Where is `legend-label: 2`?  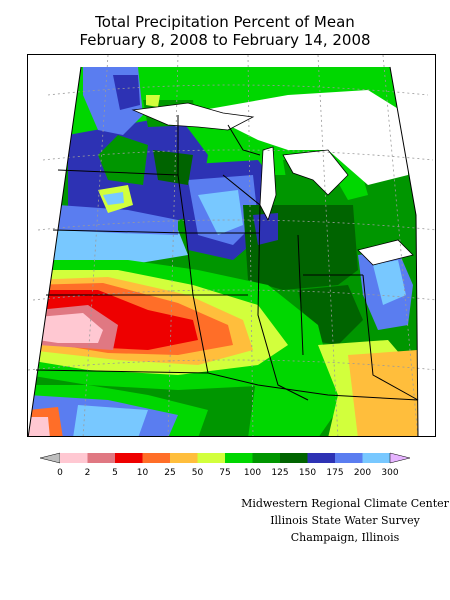
legend-label: 2 is located at coordinates (88, 473).